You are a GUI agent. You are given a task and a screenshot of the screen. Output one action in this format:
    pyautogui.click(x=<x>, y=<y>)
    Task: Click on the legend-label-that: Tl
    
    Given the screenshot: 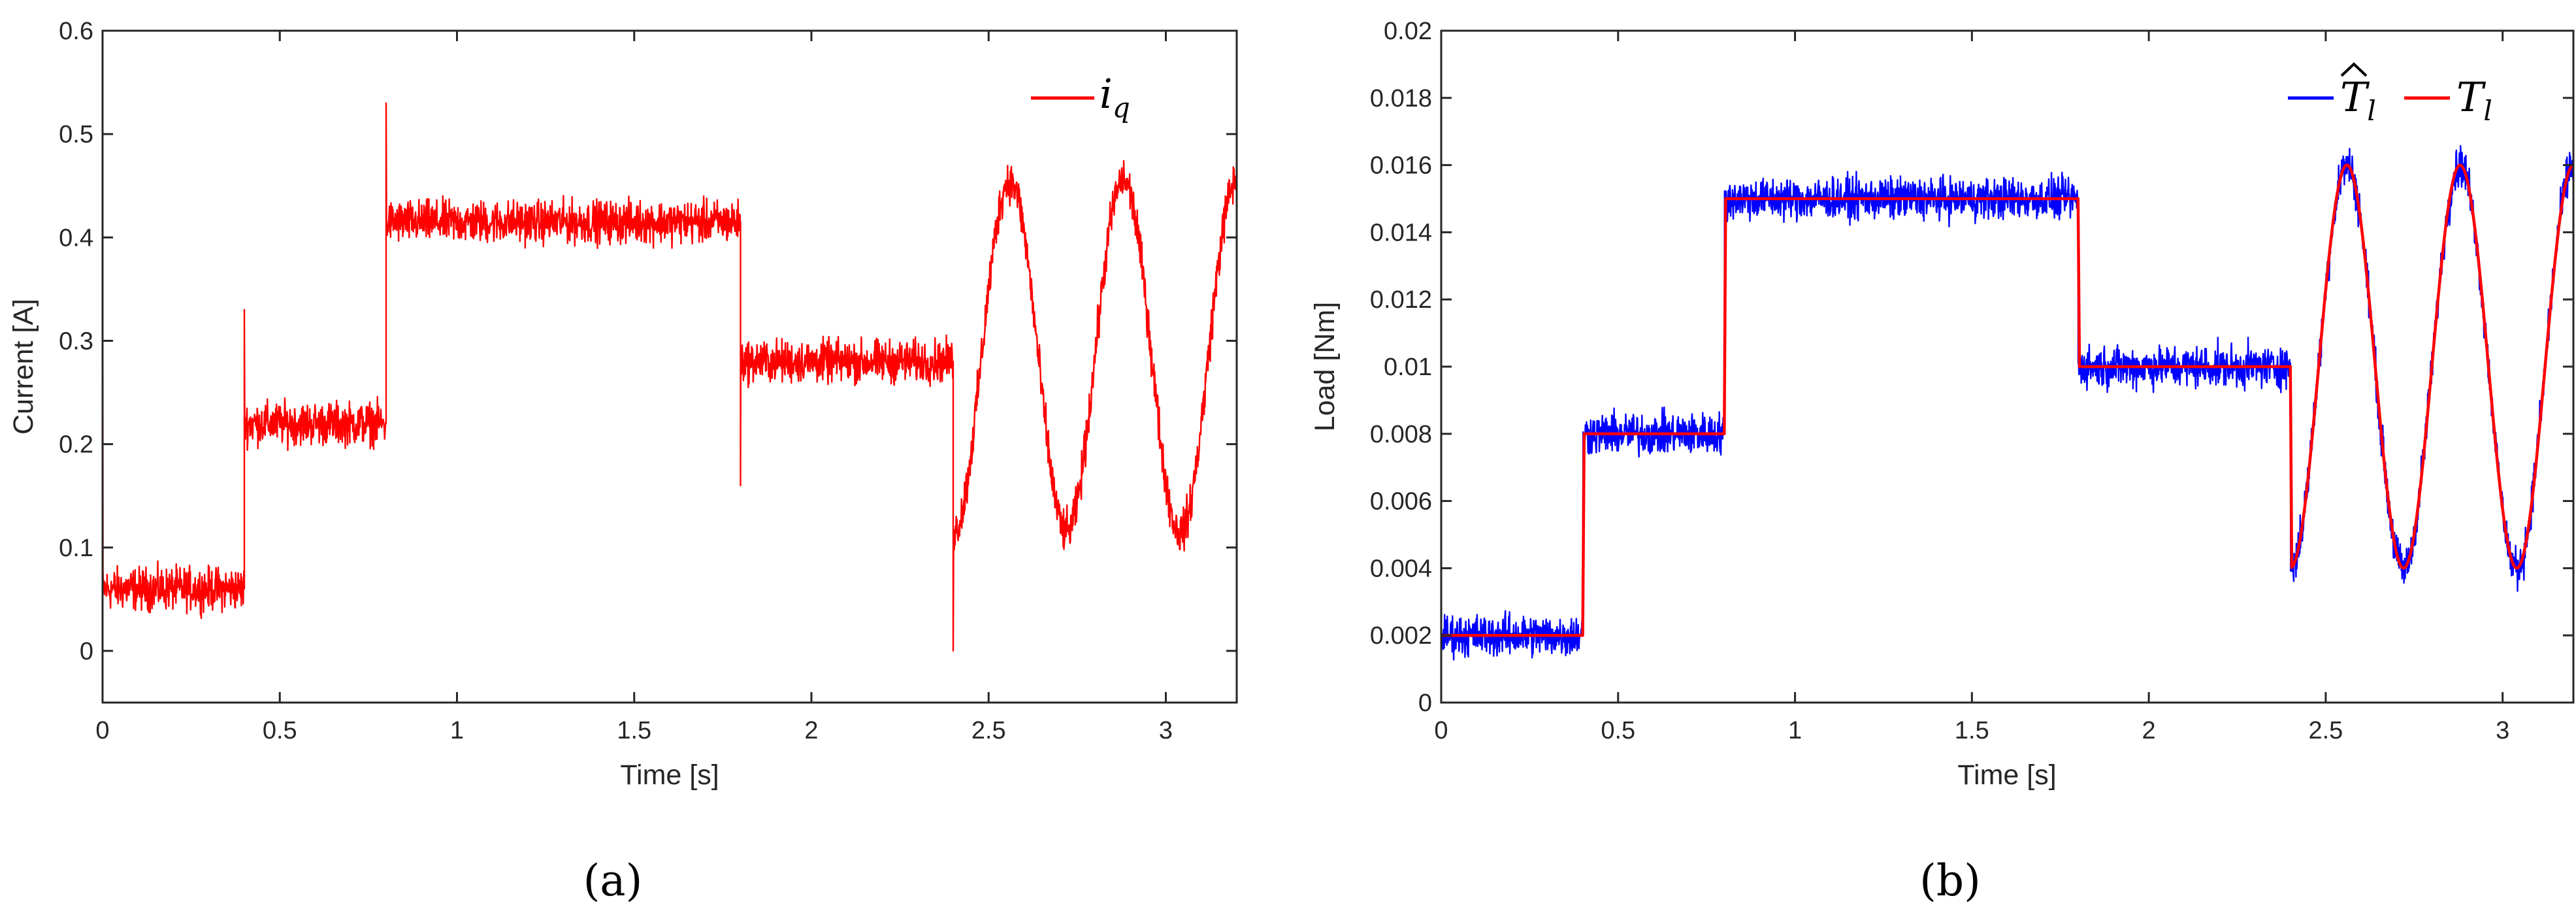 What is the action you would take?
    pyautogui.click(x=2358, y=100)
    